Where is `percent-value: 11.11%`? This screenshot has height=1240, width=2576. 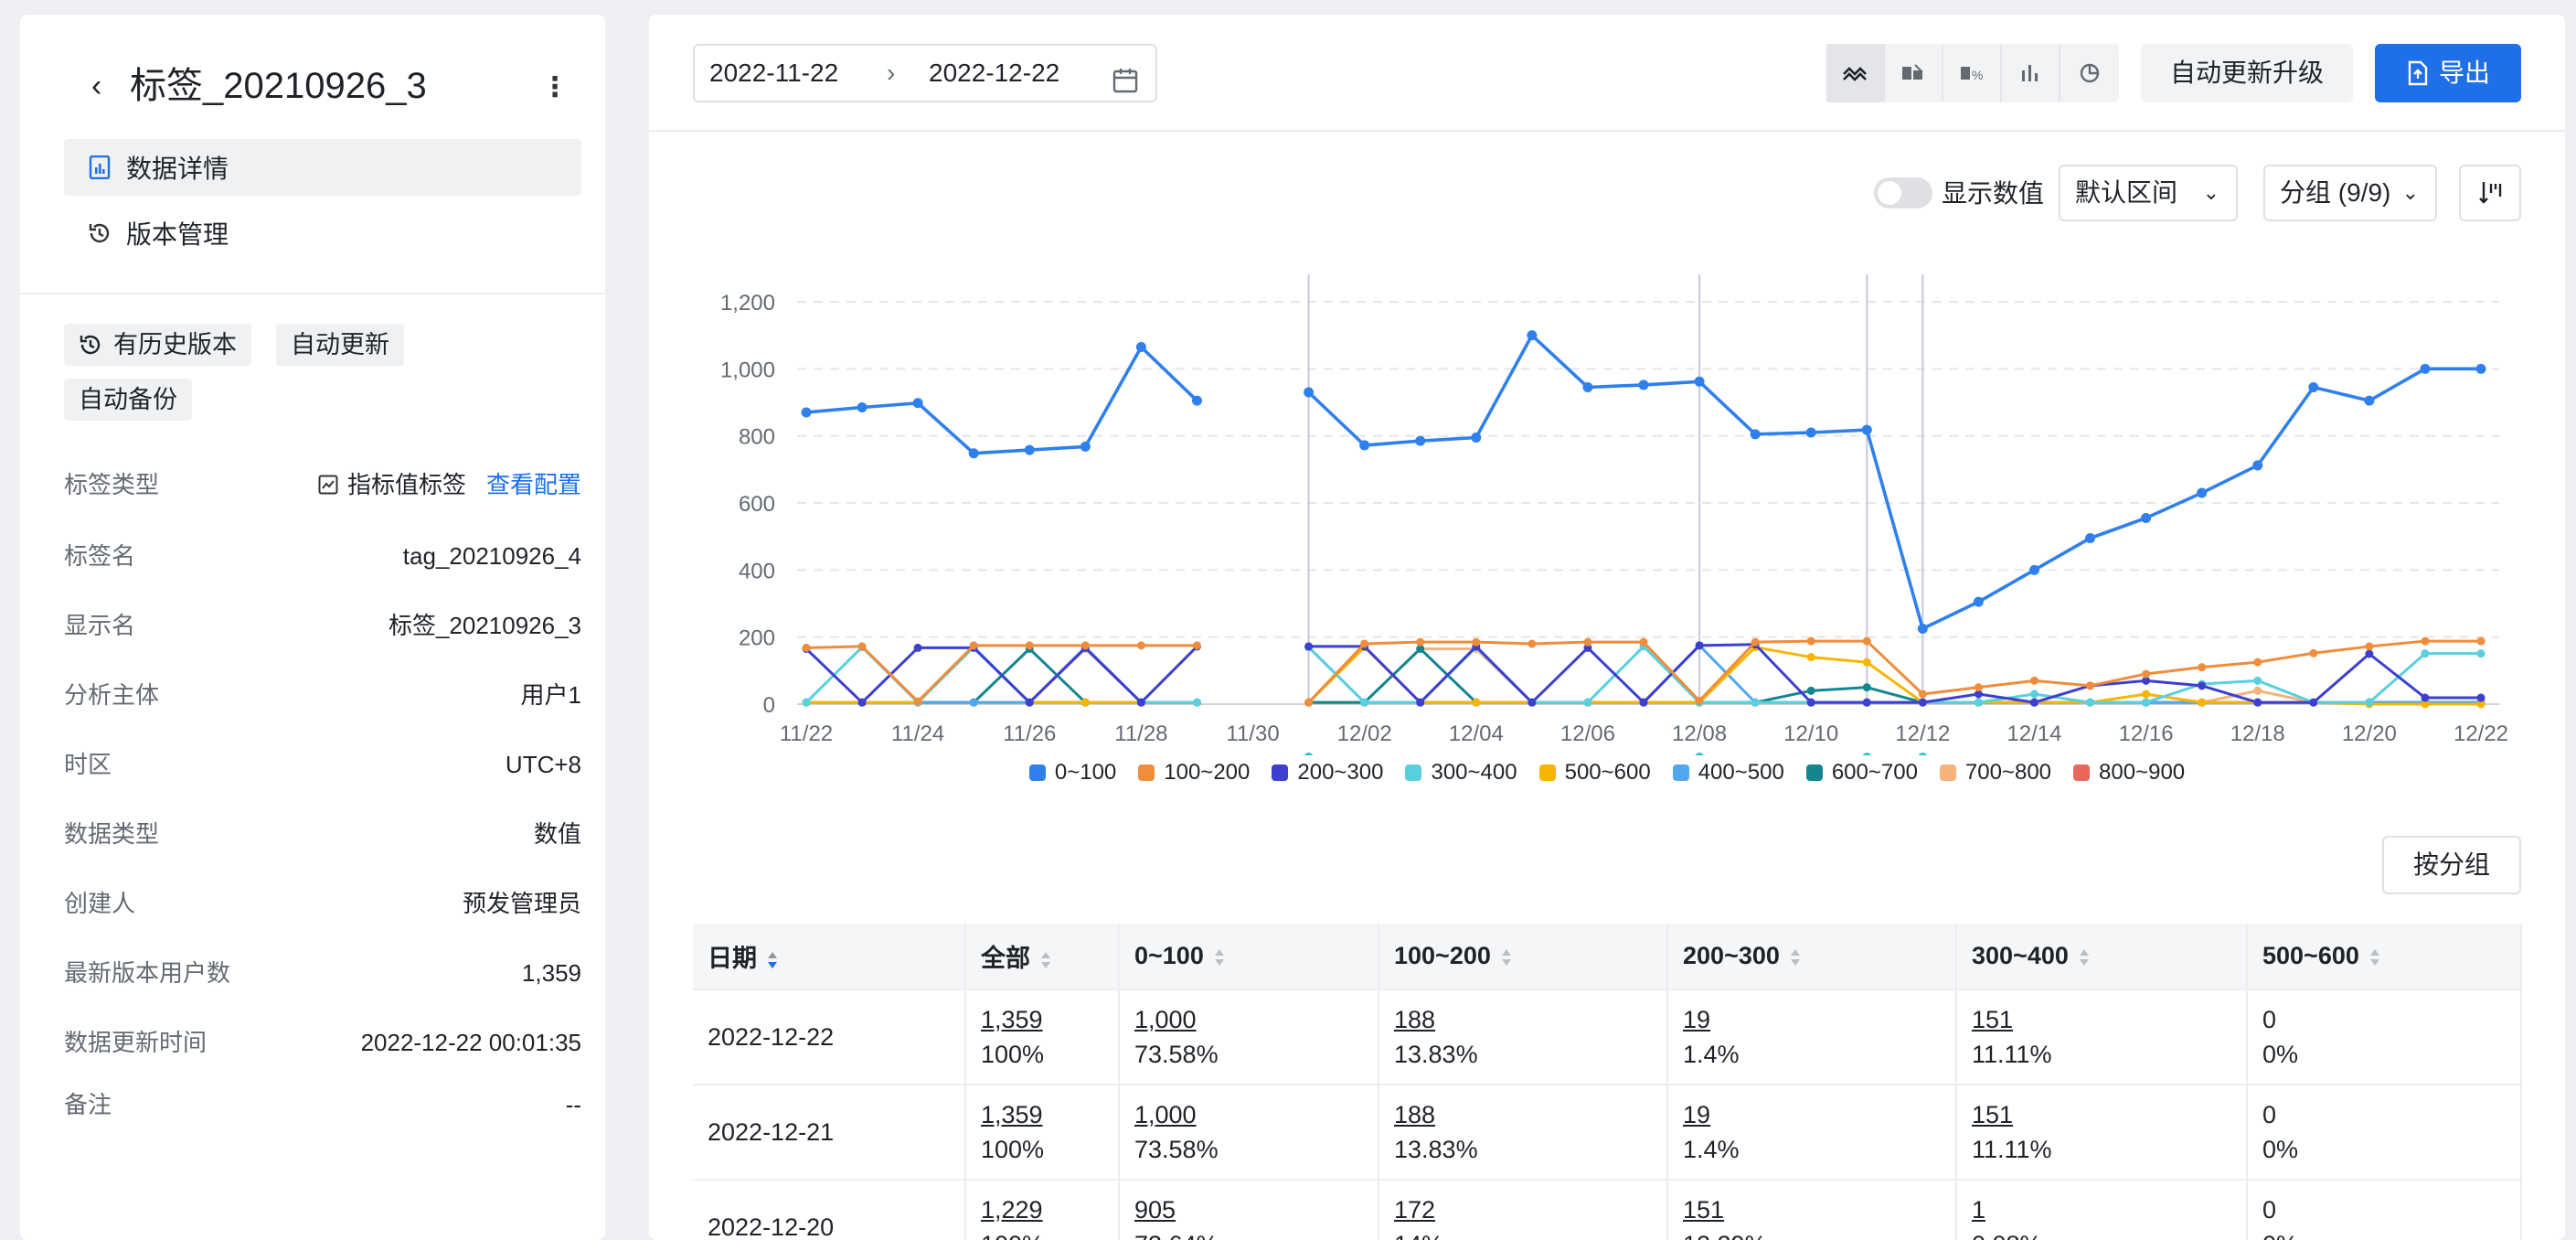
percent-value: 11.11% is located at coordinates (2012, 1054).